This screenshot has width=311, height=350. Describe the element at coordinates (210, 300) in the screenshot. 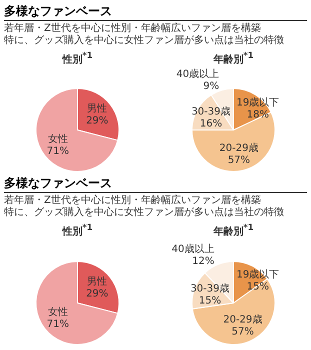

I see `data-label: 15%` at that location.